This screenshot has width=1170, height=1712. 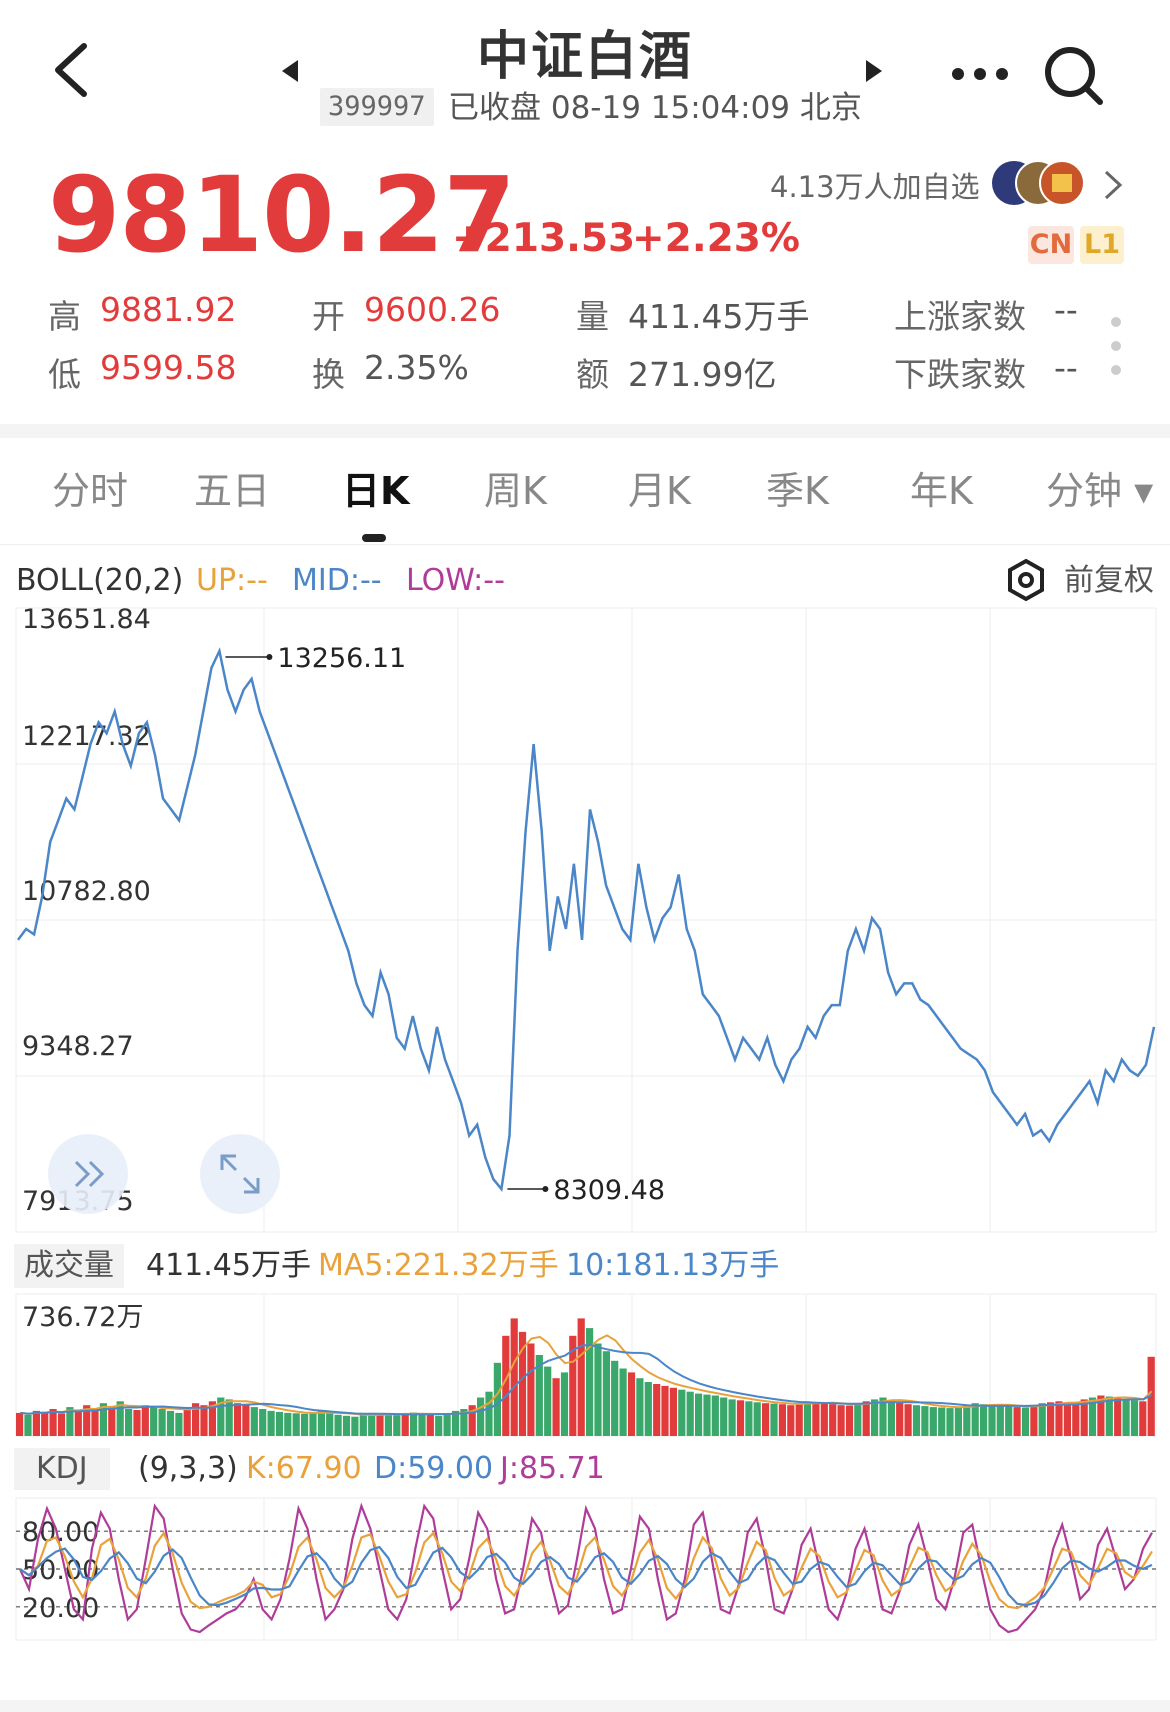 I want to click on boll-label: BOLL(20,2), so click(x=100, y=580).